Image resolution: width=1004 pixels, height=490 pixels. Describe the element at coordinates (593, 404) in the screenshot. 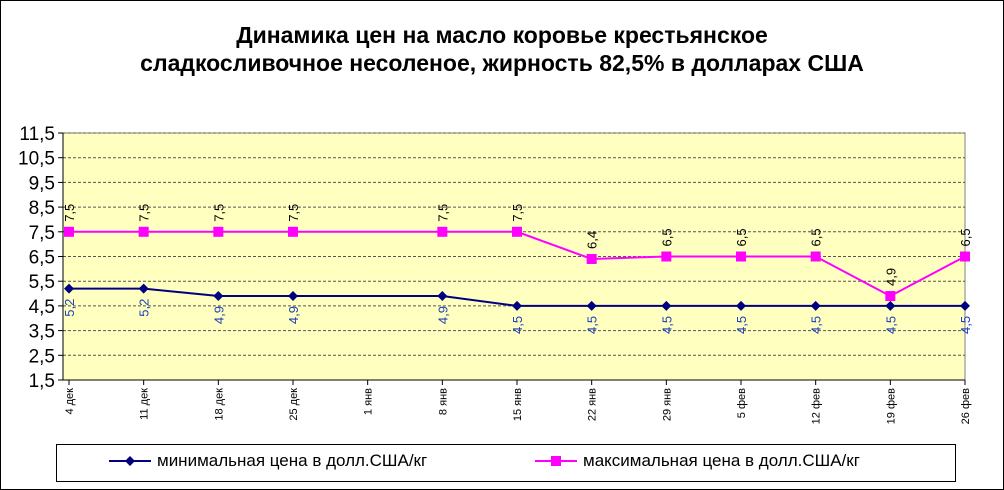

I see `x-tick-label: 22 янв` at that location.